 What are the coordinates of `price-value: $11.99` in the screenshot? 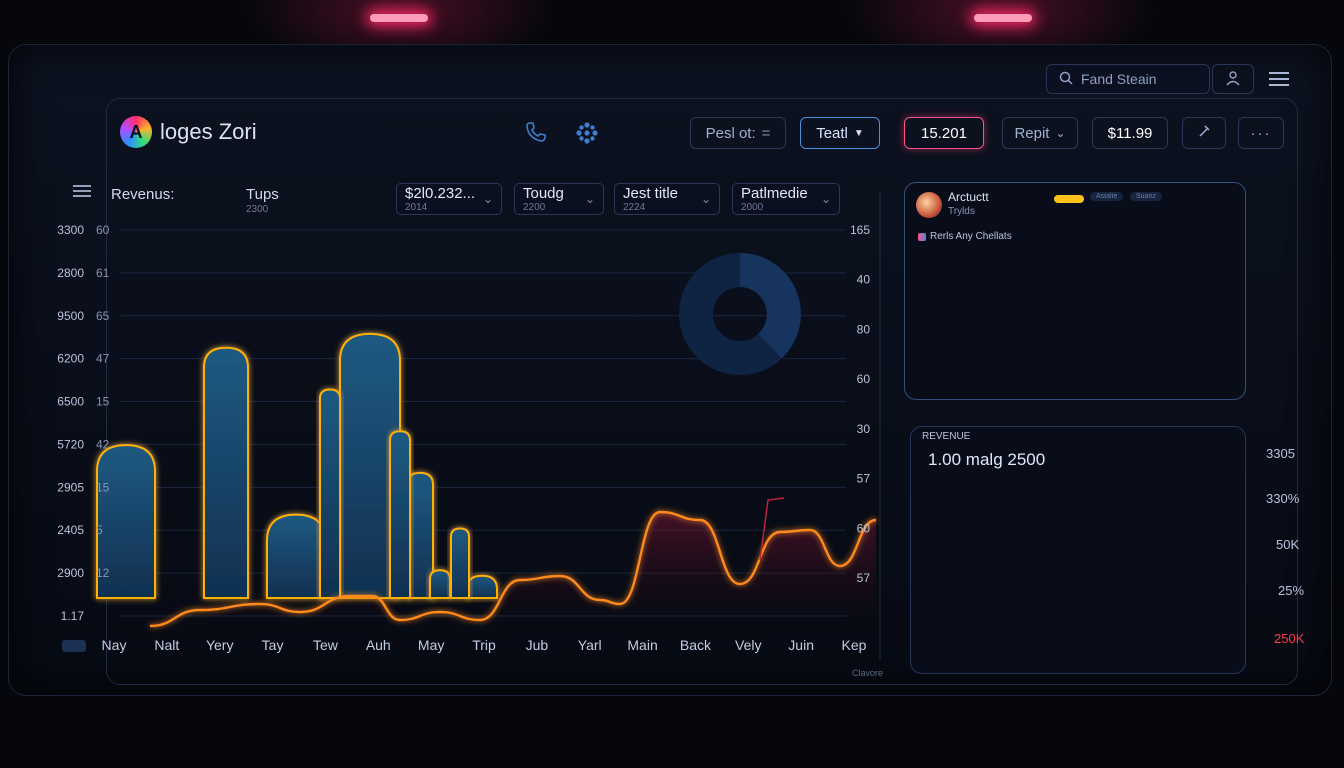 It's located at (1130, 133).